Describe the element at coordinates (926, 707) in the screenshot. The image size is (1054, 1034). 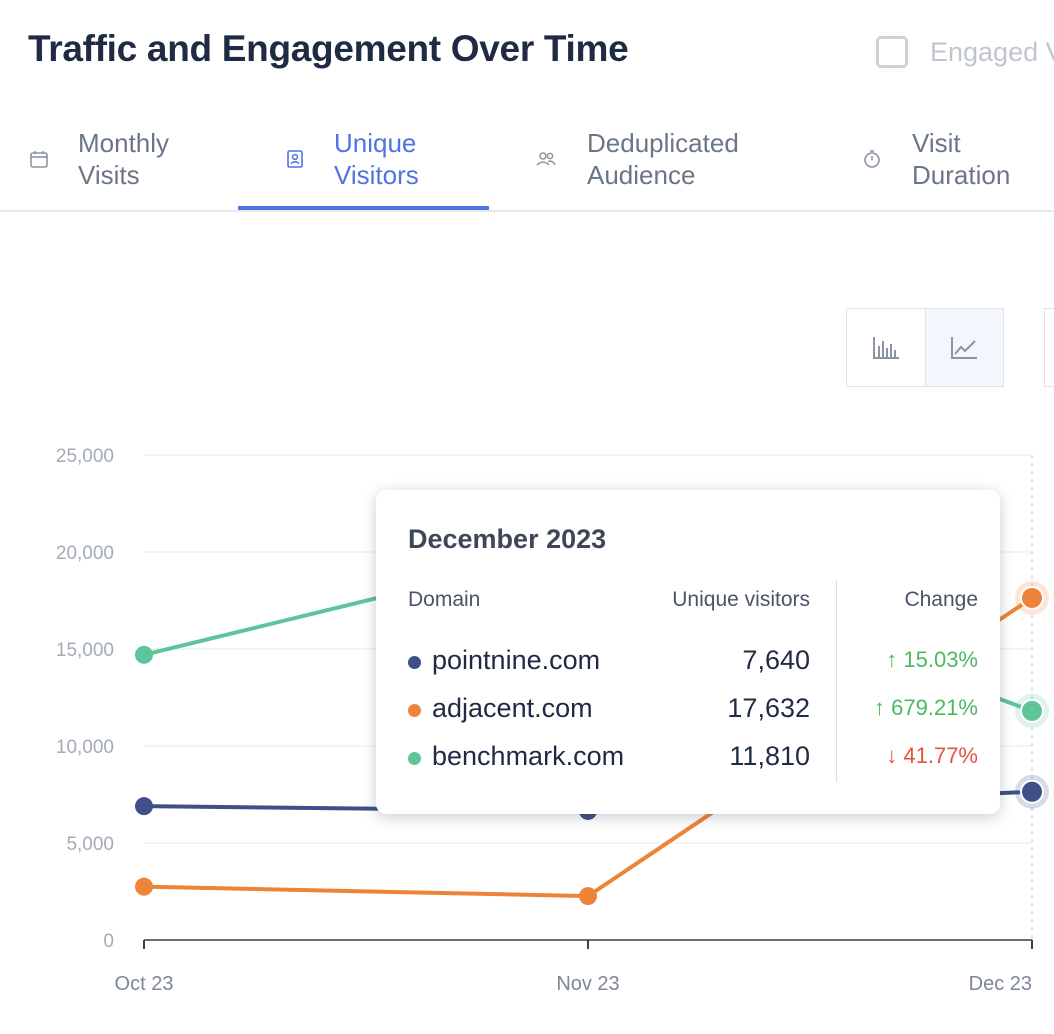
I see `tooltip-change: ↑ 679.21%` at that location.